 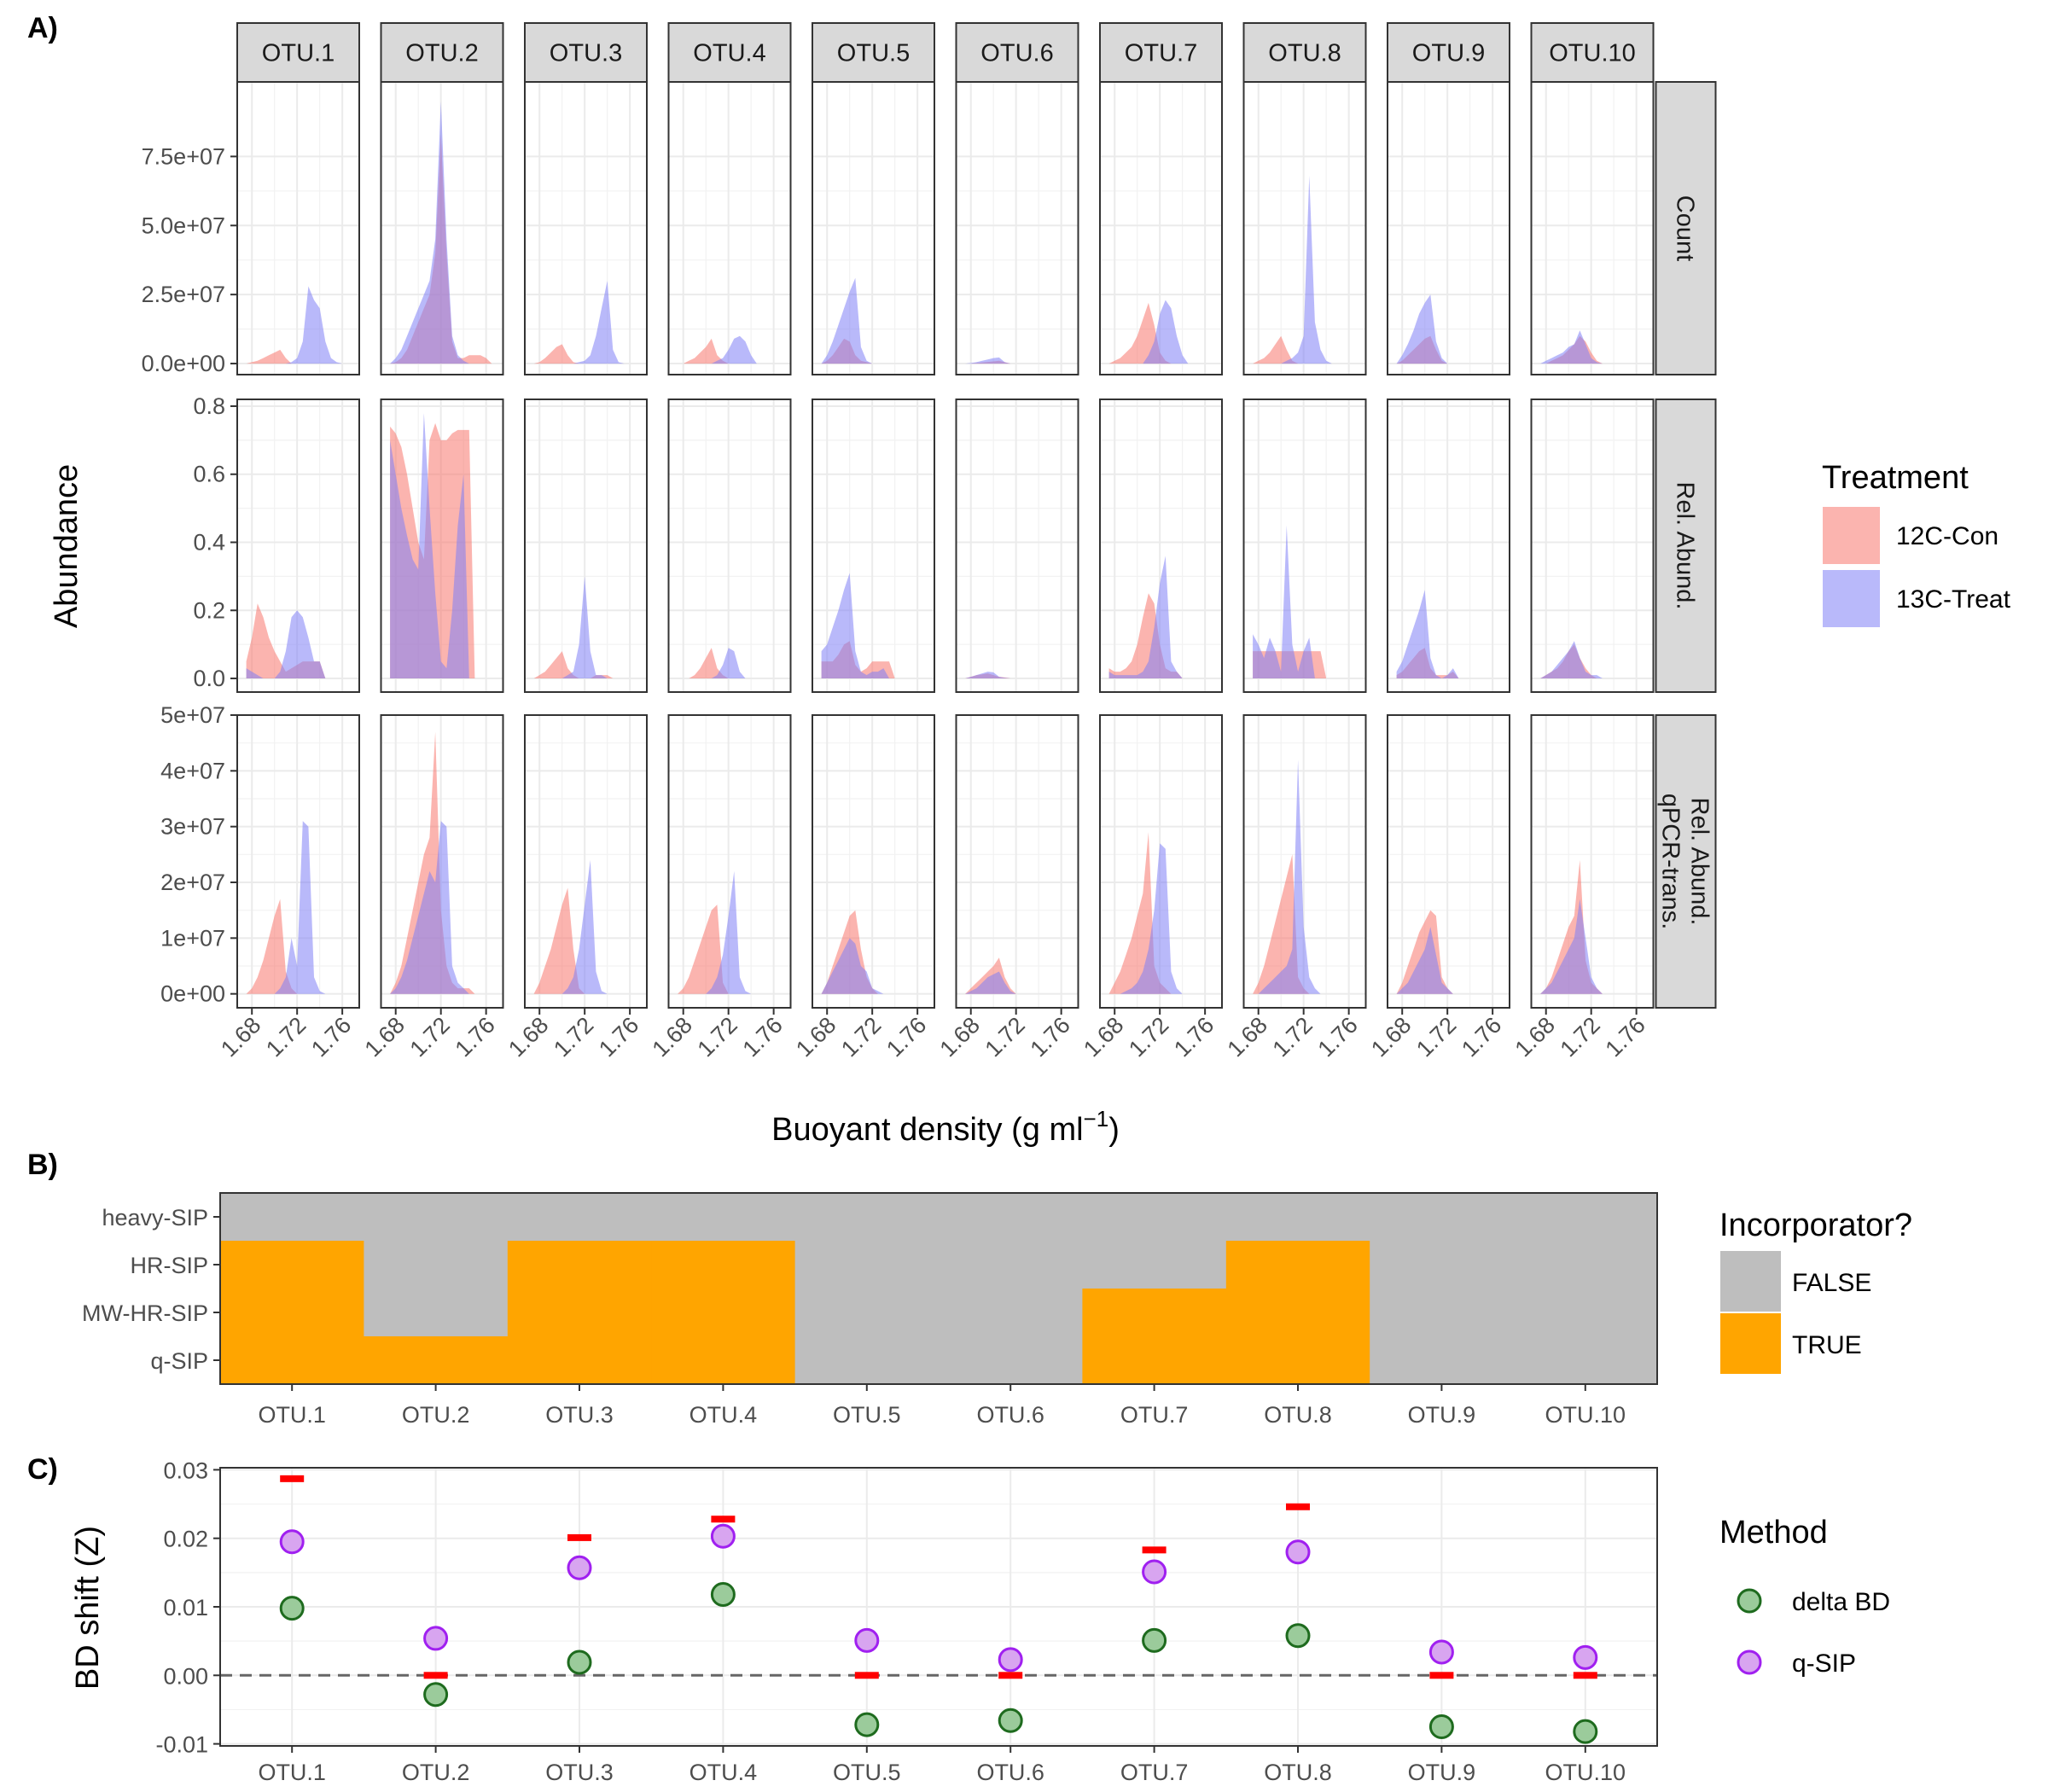 What do you see at coordinates (1774, 1533) in the screenshot?
I see `legend-method-title: Method` at bounding box center [1774, 1533].